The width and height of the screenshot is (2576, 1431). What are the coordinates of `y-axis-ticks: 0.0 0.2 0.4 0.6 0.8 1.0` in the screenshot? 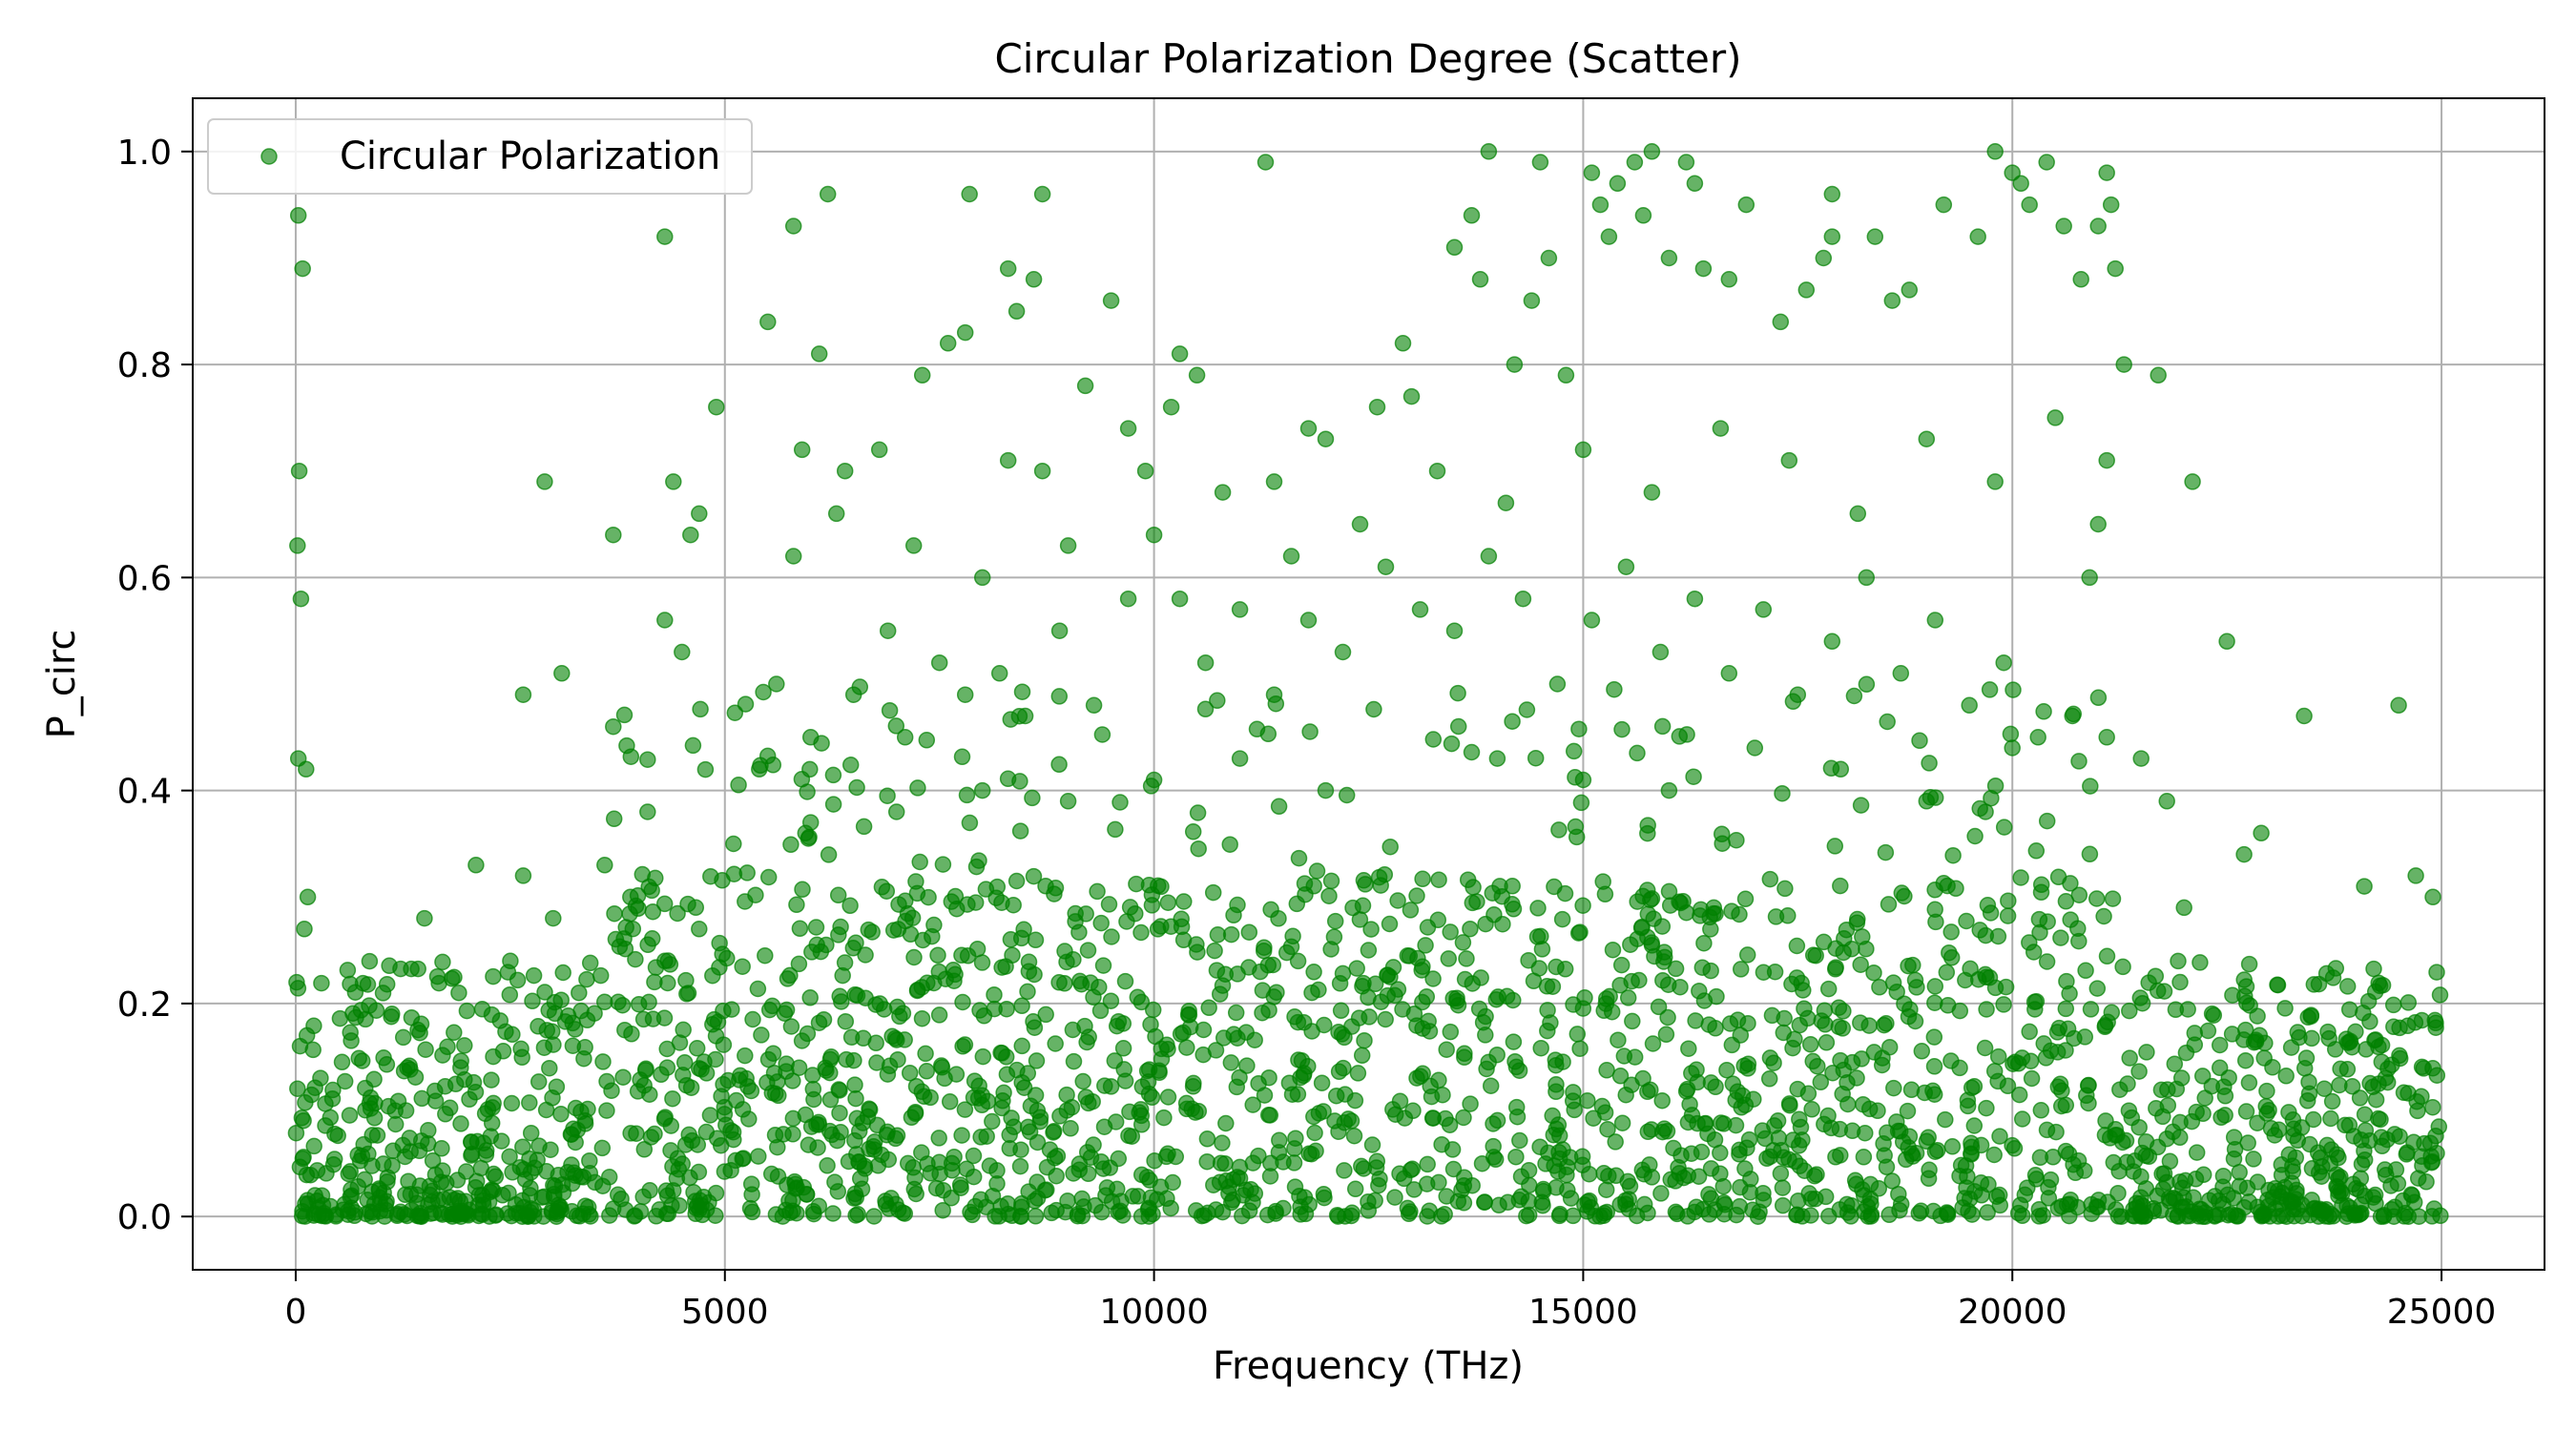 It's located at (155, 685).